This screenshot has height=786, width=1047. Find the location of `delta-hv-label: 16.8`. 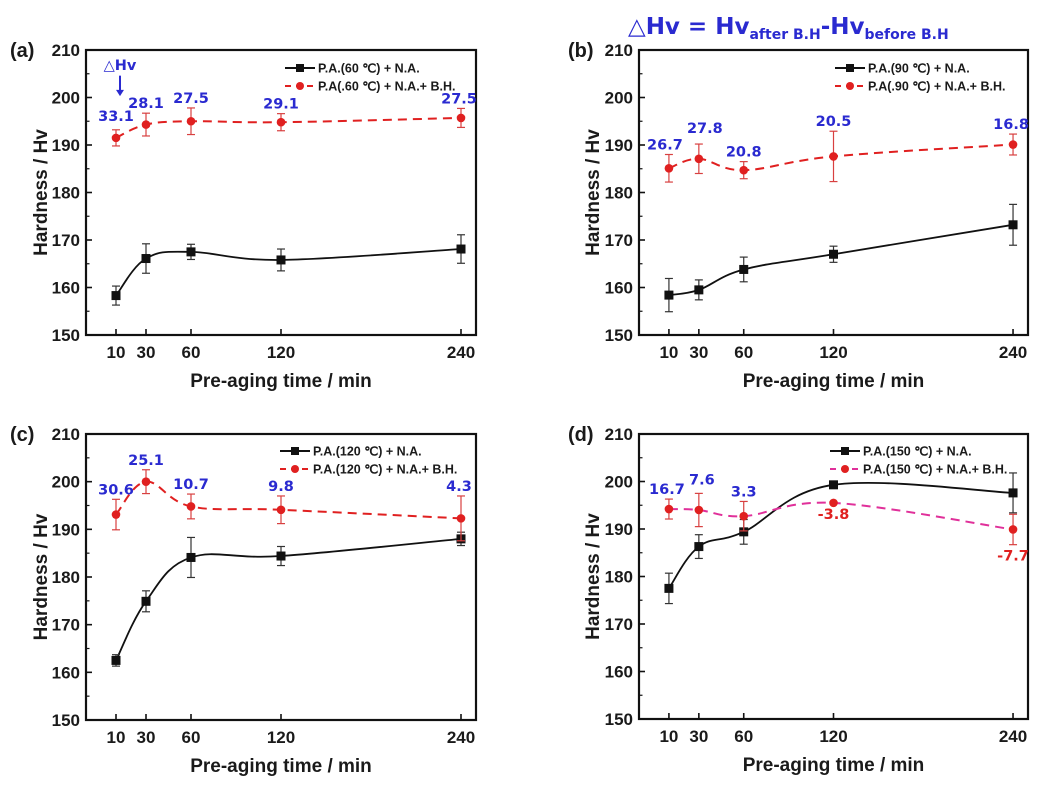

delta-hv-label: 16.8 is located at coordinates (1011, 125).